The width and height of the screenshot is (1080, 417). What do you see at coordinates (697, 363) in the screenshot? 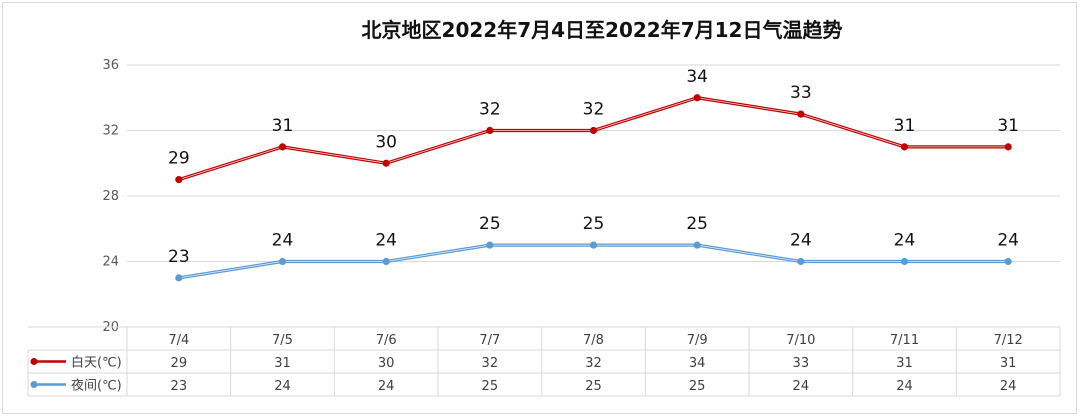
I see `table-cell: 34` at bounding box center [697, 363].